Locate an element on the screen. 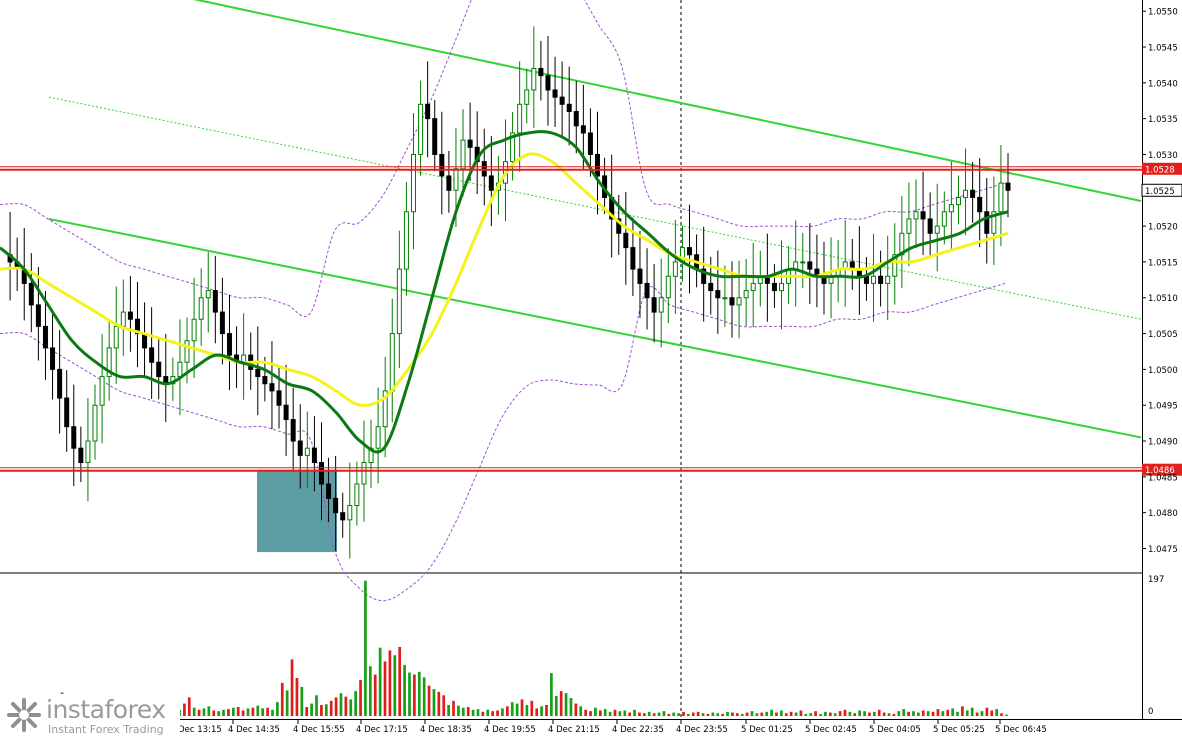 The width and height of the screenshot is (1182, 743). price-tick-label: 1.0535 is located at coordinates (1163, 120).